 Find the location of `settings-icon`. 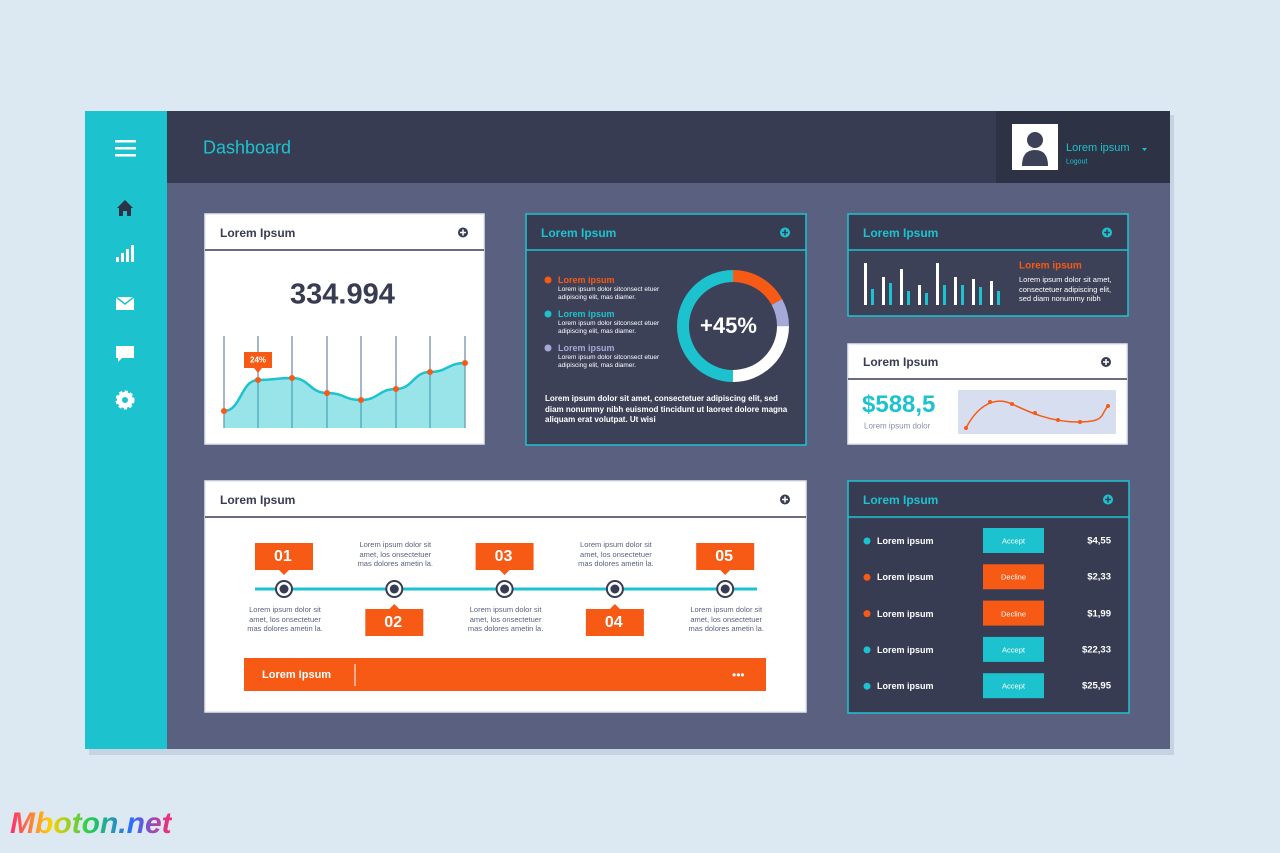

settings-icon is located at coordinates (125, 400).